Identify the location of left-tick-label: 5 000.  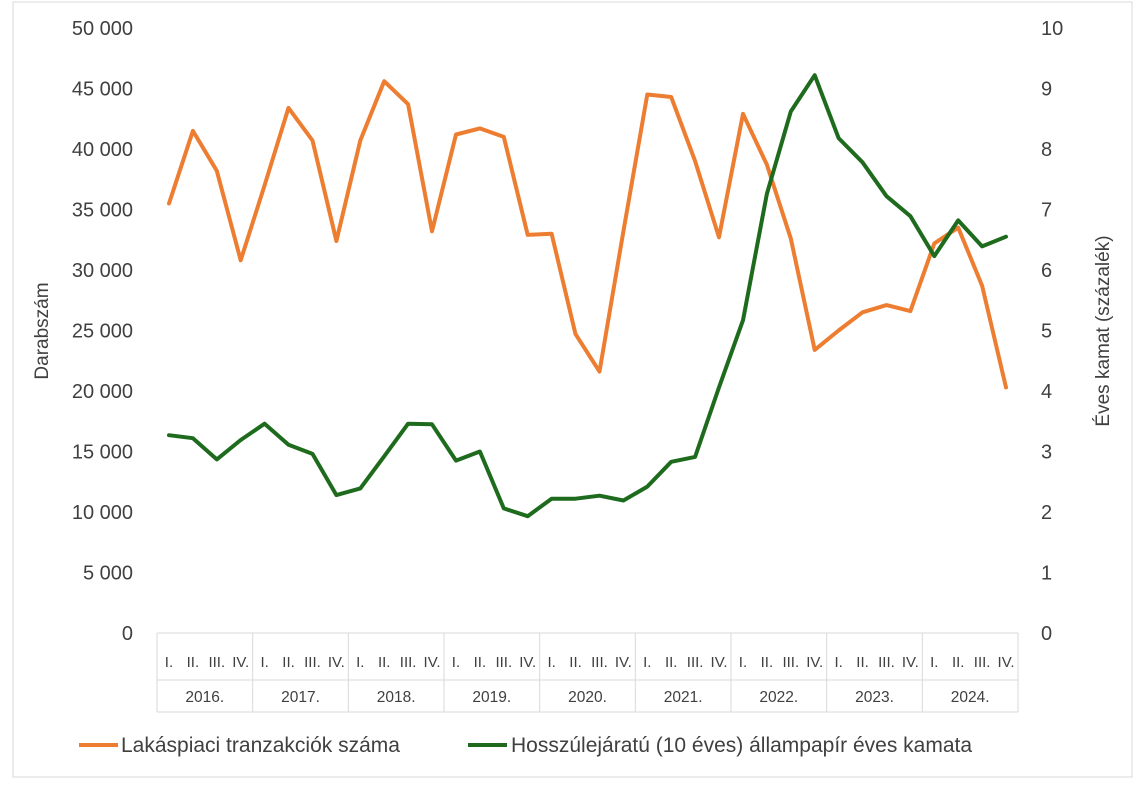
(108, 574).